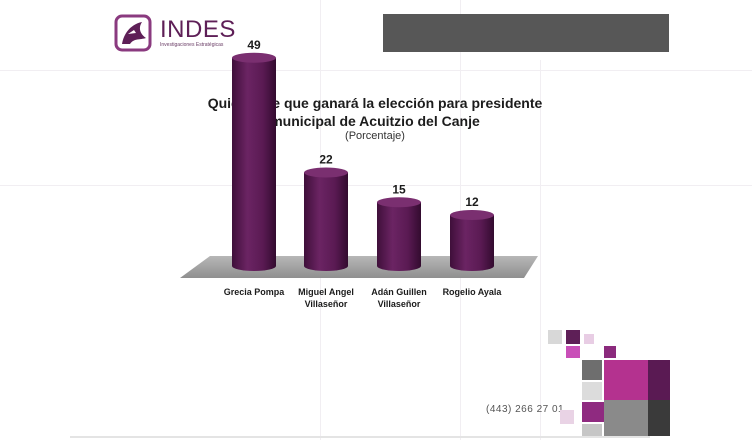 The height and width of the screenshot is (440, 752). I want to click on category-label: Miguel Angel, so click(326, 292).